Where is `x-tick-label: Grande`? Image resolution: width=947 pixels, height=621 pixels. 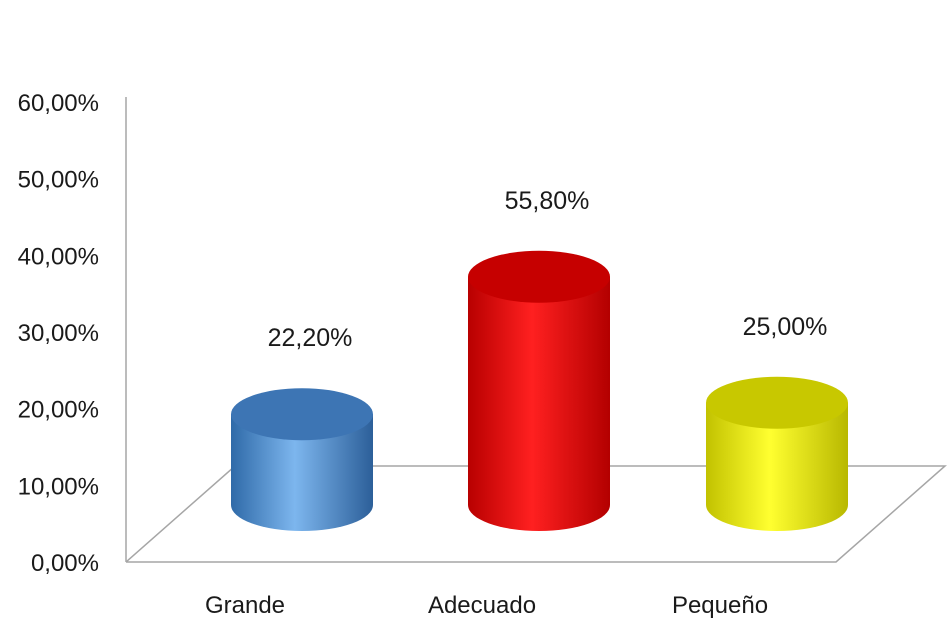 x-tick-label: Grande is located at coordinates (245, 605).